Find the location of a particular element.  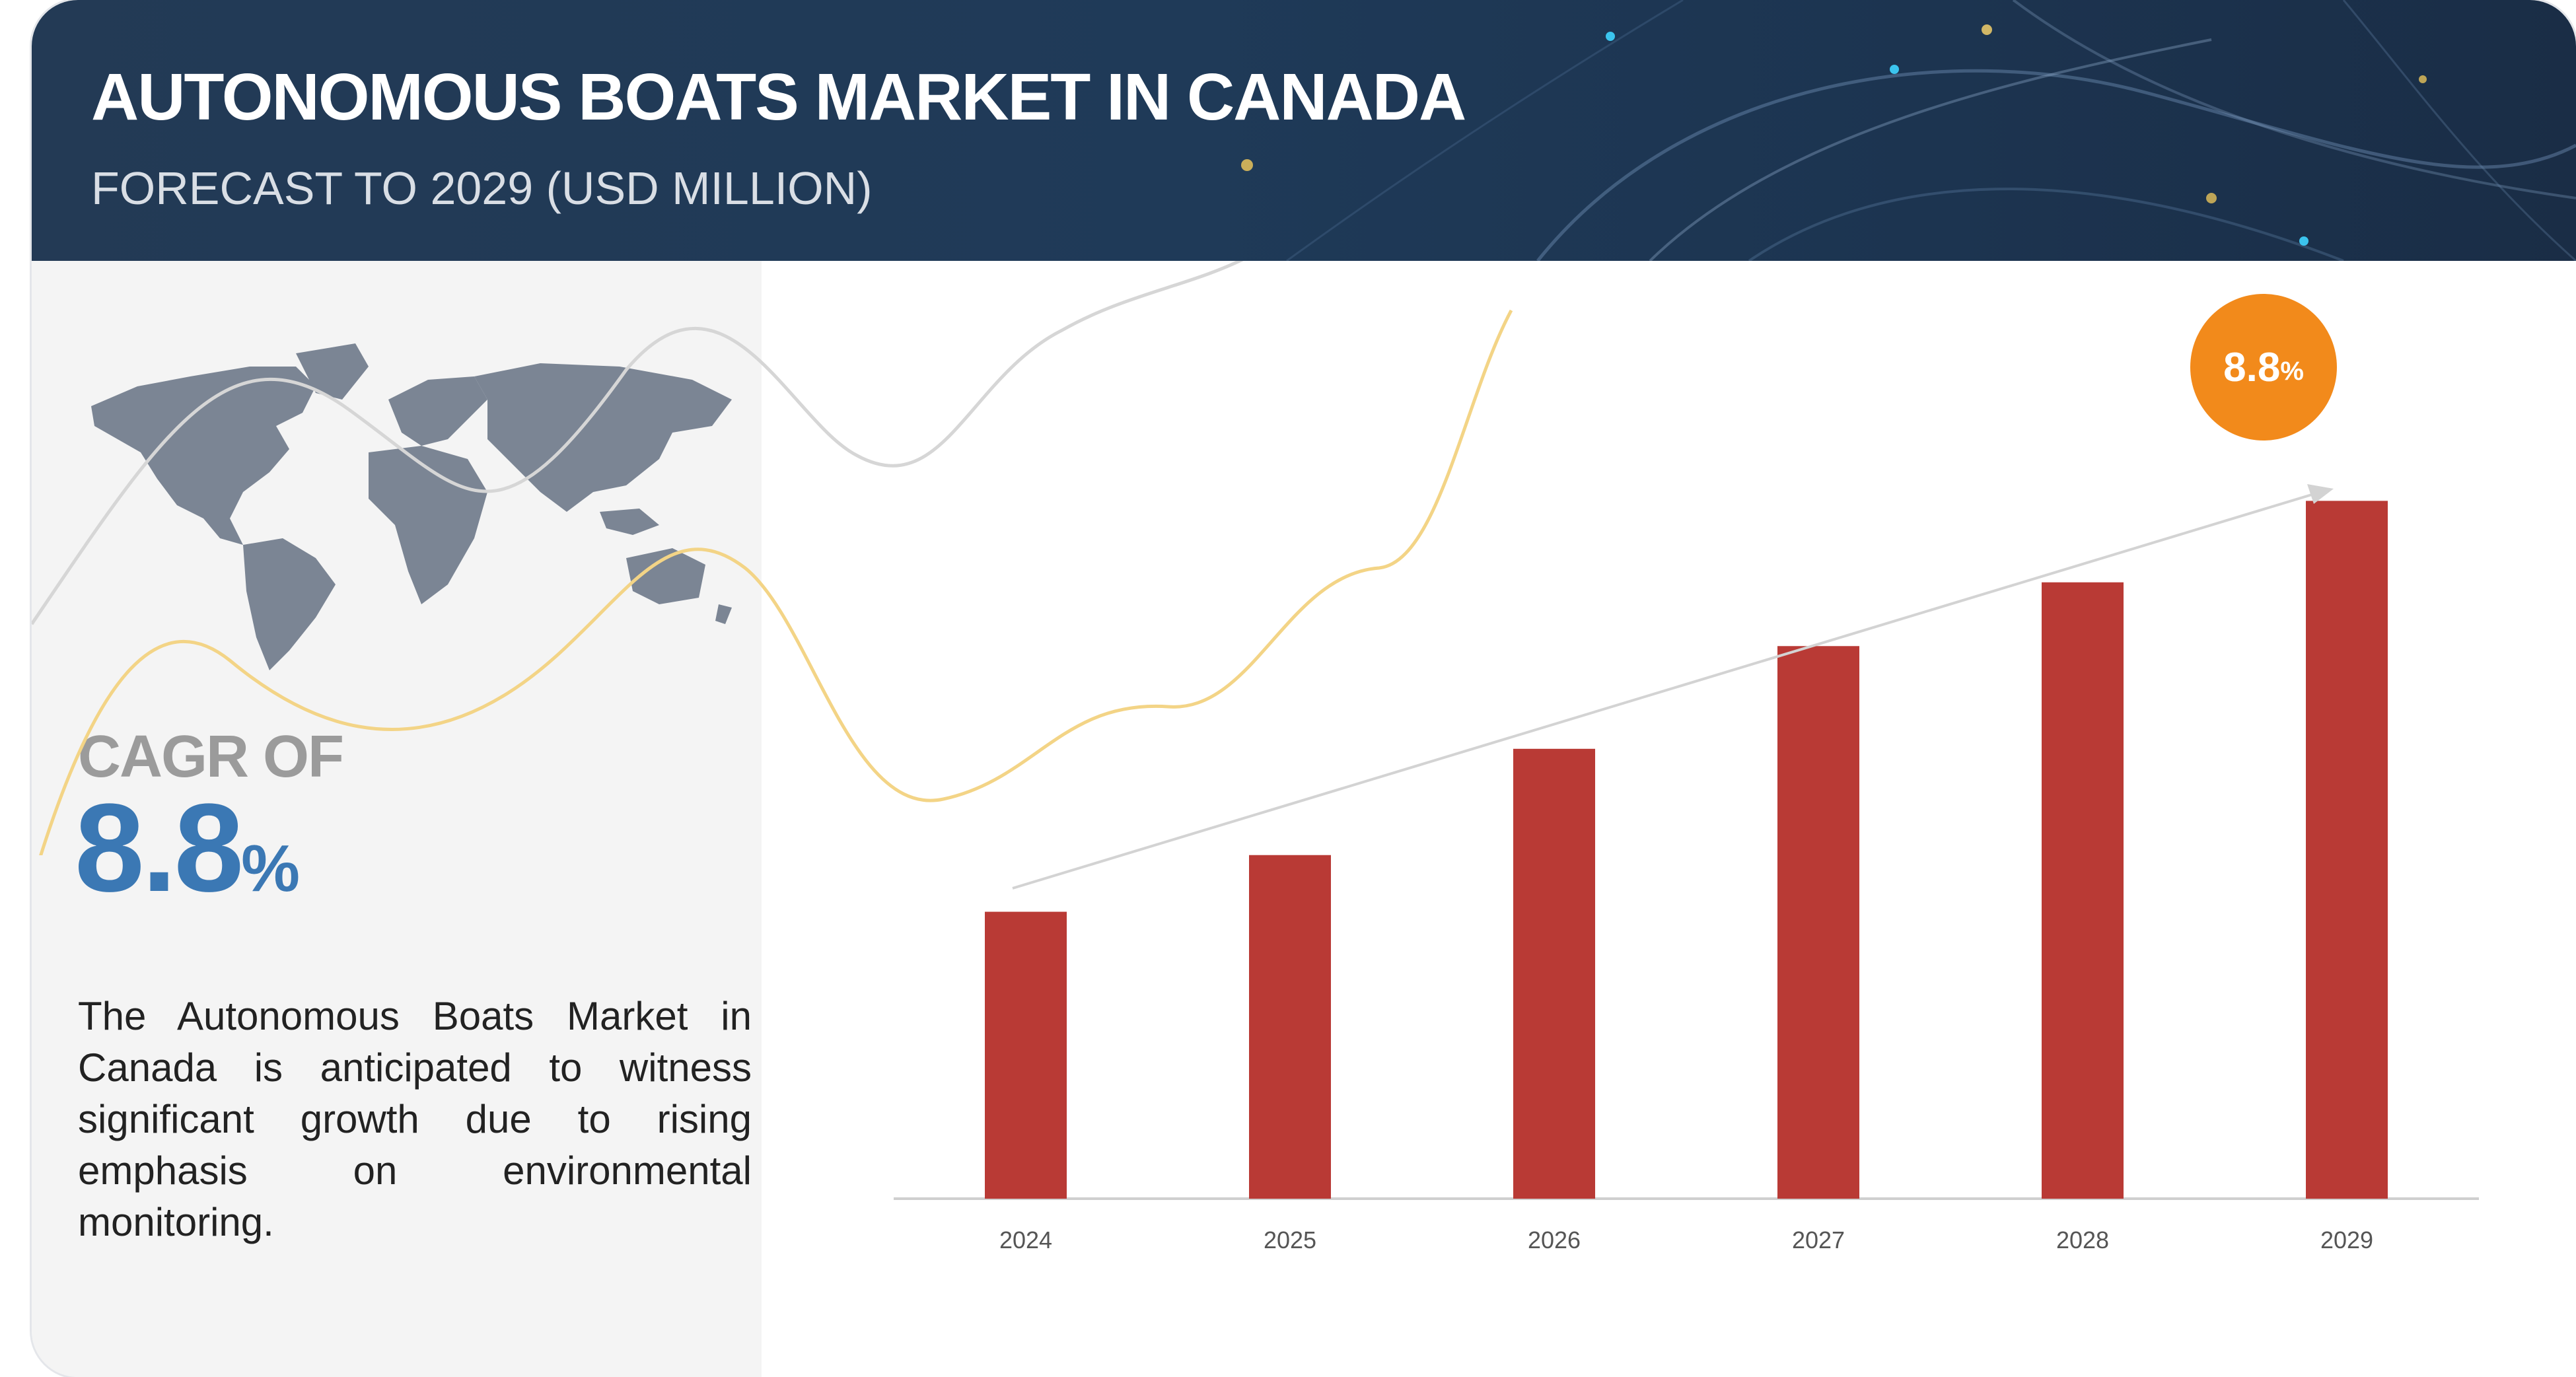

bar-2026 is located at coordinates (1554, 973).